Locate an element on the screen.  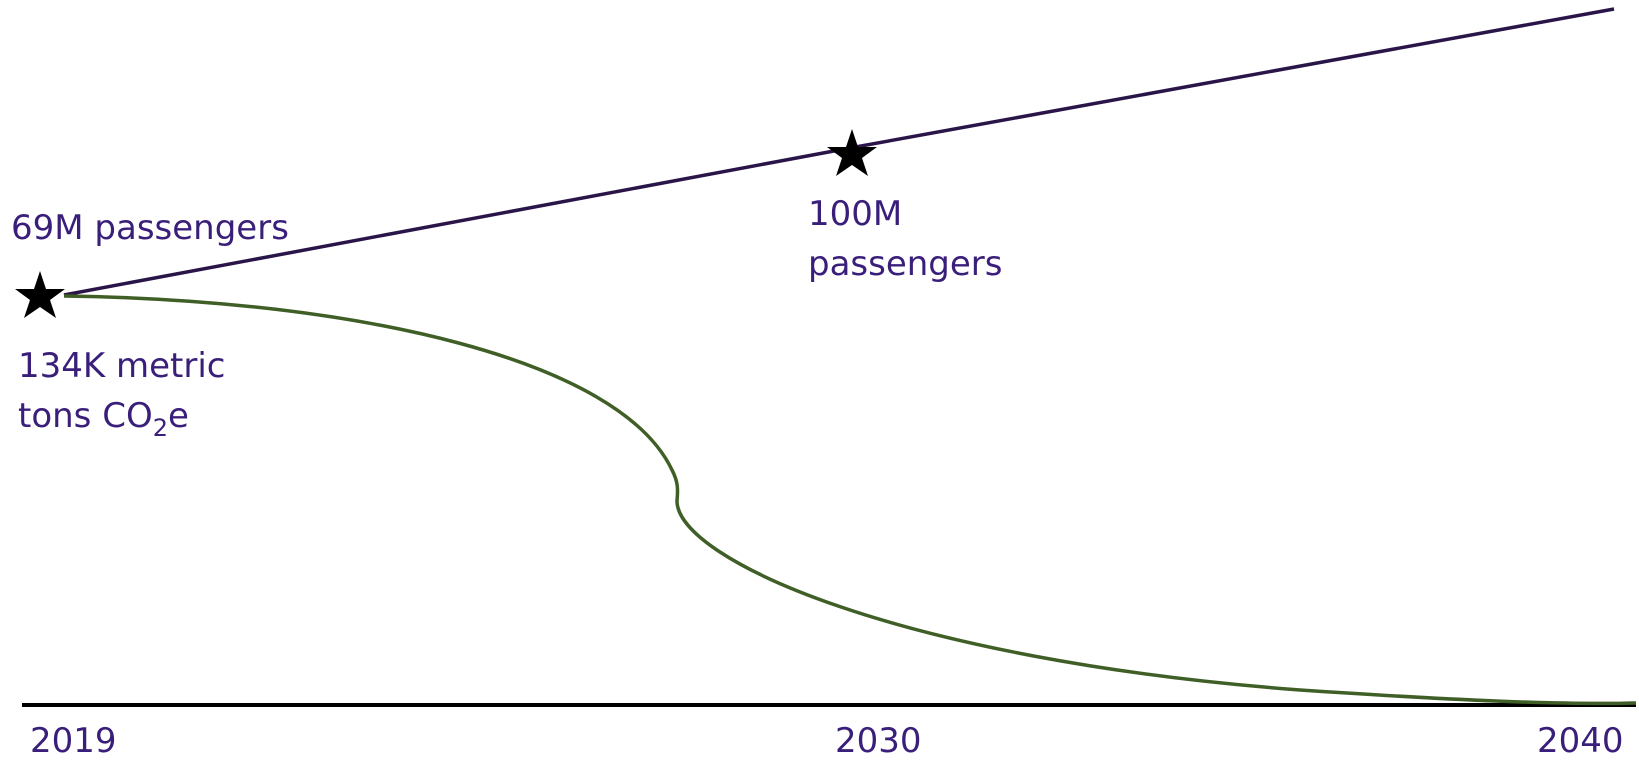
annotation-passengers-2019: 69M passengers is located at coordinates (150, 228).